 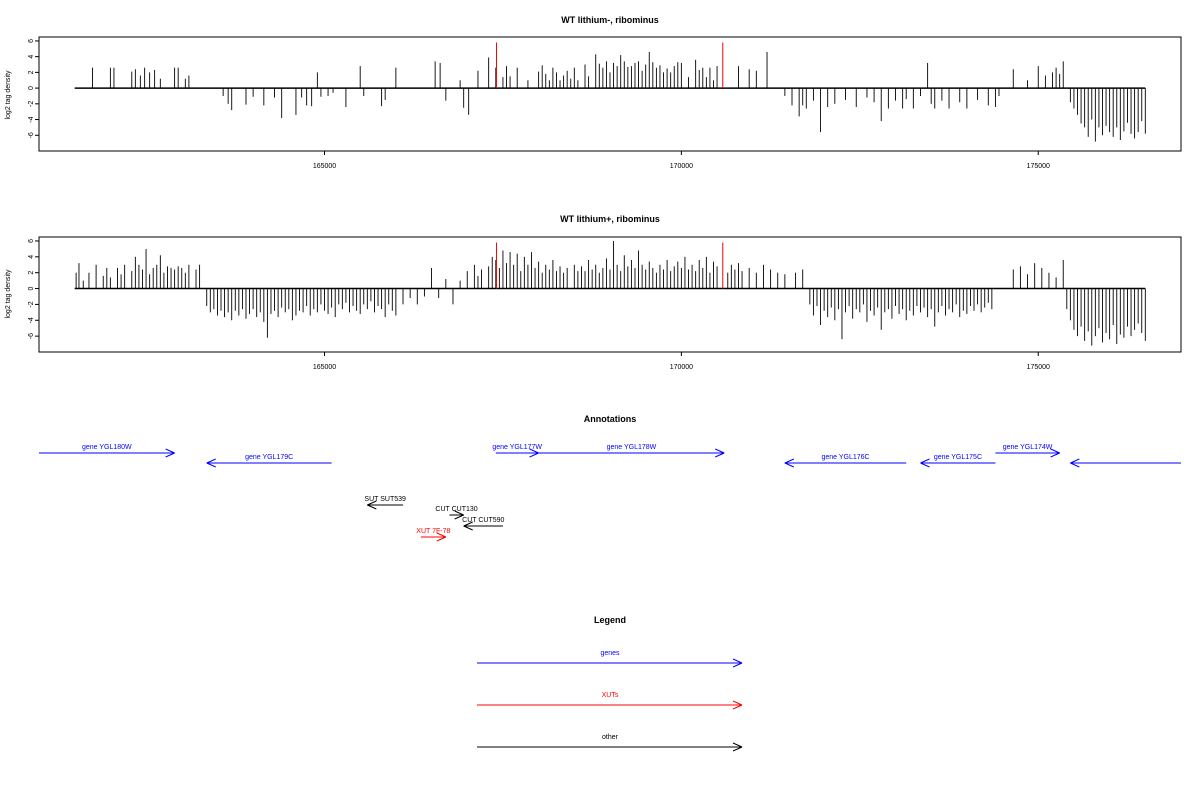 I want to click on annotation-arrow: gene YGL176C, so click(x=845, y=461).